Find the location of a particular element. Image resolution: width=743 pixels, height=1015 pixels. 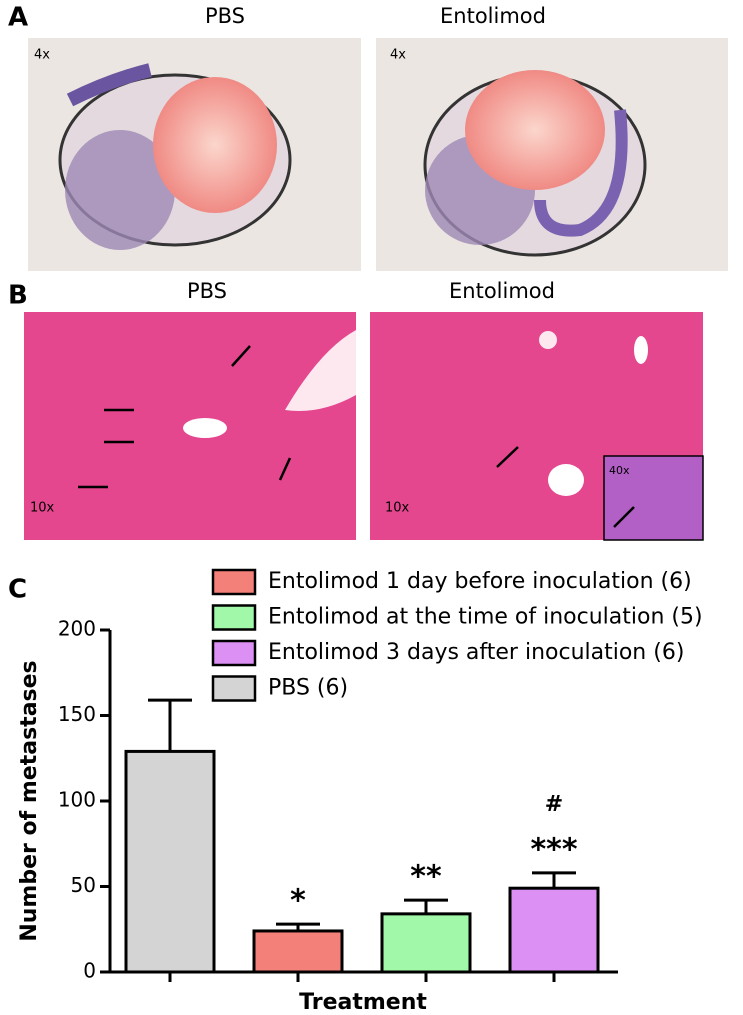

legend-label: PBS (6) is located at coordinates (308, 688).